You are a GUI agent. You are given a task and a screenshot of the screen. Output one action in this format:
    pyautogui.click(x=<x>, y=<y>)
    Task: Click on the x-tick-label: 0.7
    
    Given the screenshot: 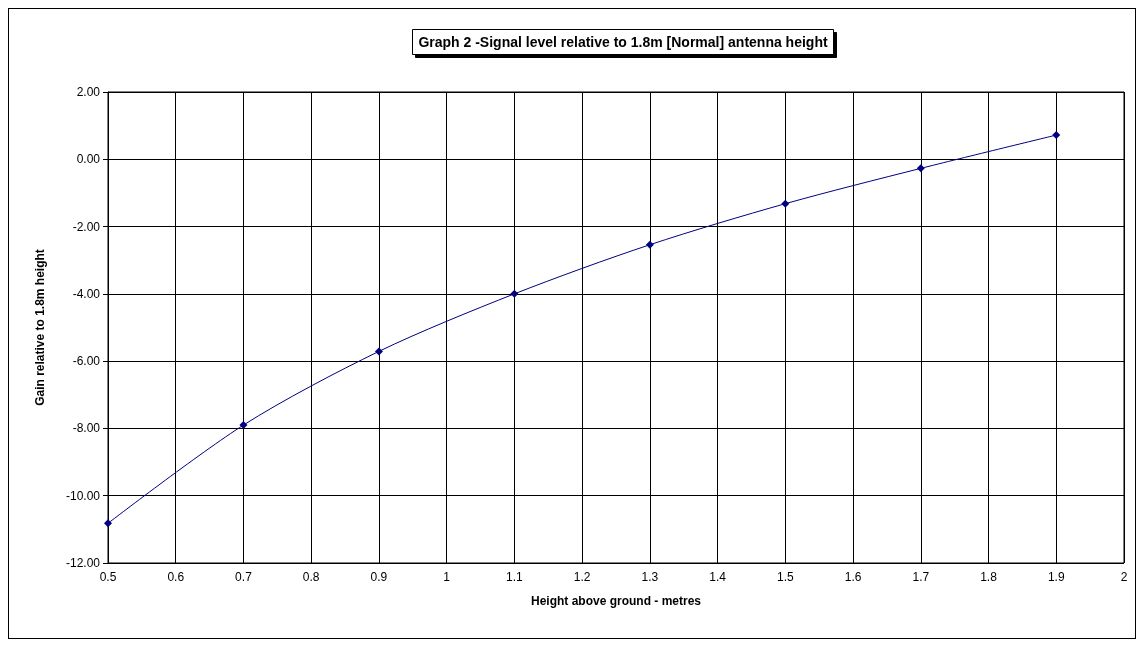 What is the action you would take?
    pyautogui.click(x=244, y=577)
    